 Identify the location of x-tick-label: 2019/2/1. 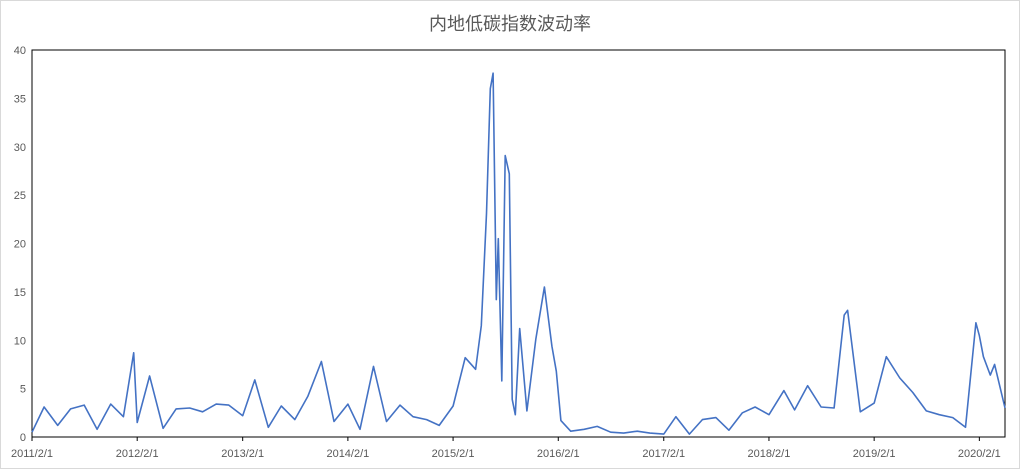
(874, 454).